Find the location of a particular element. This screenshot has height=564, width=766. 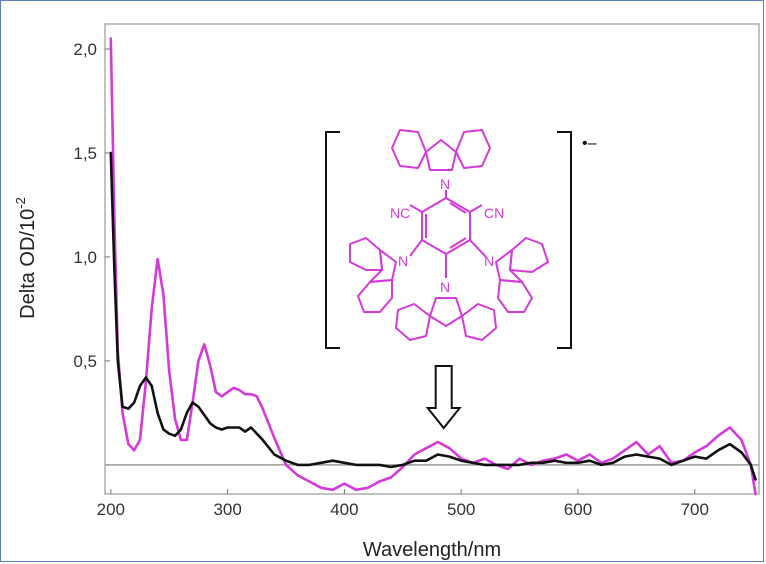

left-bracket is located at coordinates (332, 240).